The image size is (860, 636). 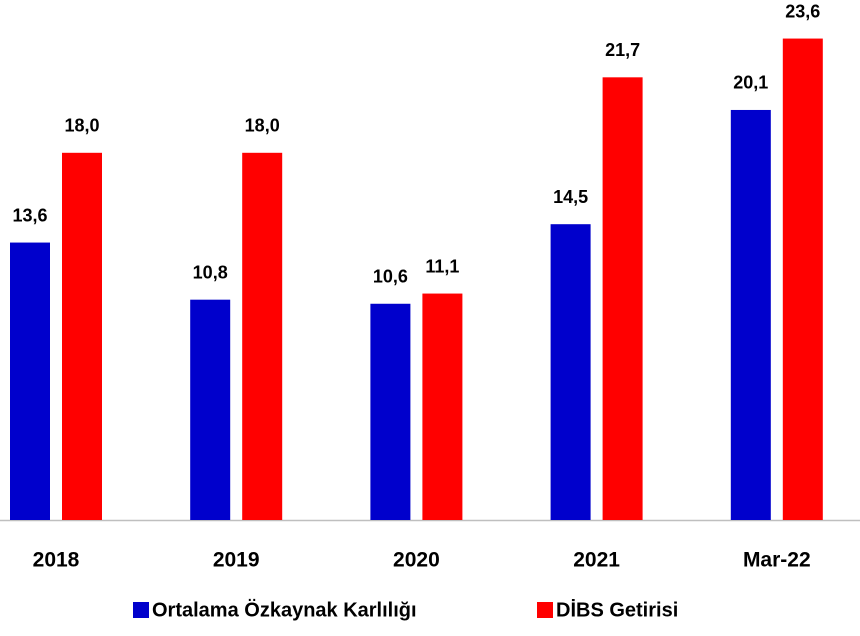 What do you see at coordinates (210, 272) in the screenshot?
I see `data-label: 10,8` at bounding box center [210, 272].